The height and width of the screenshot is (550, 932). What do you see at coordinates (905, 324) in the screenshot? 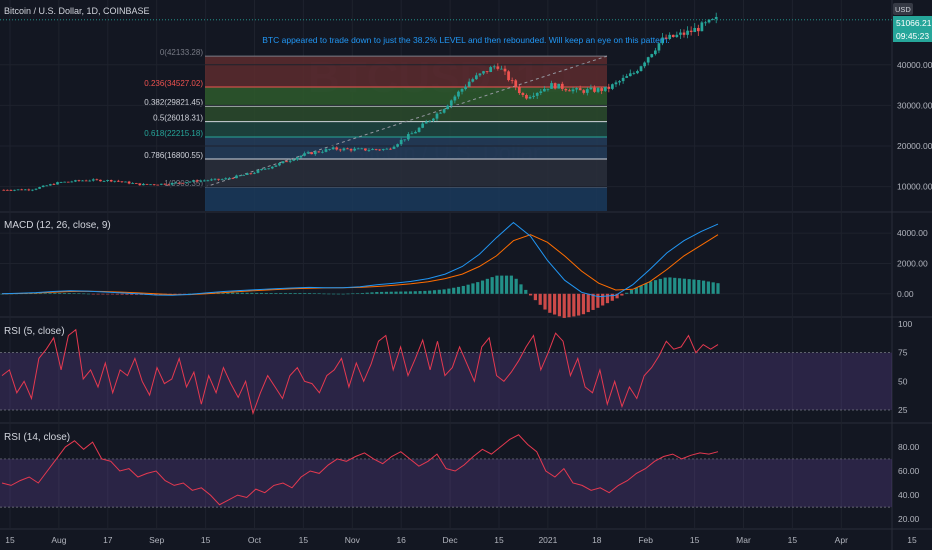
I see `y-tick-label: 100` at bounding box center [905, 324].